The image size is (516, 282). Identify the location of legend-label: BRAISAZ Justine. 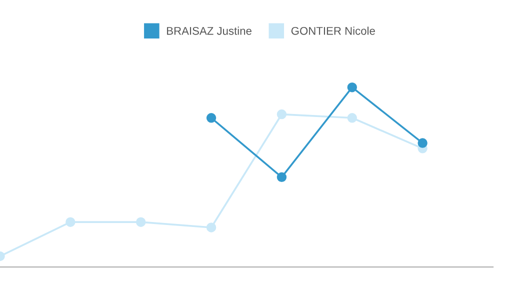
(209, 30).